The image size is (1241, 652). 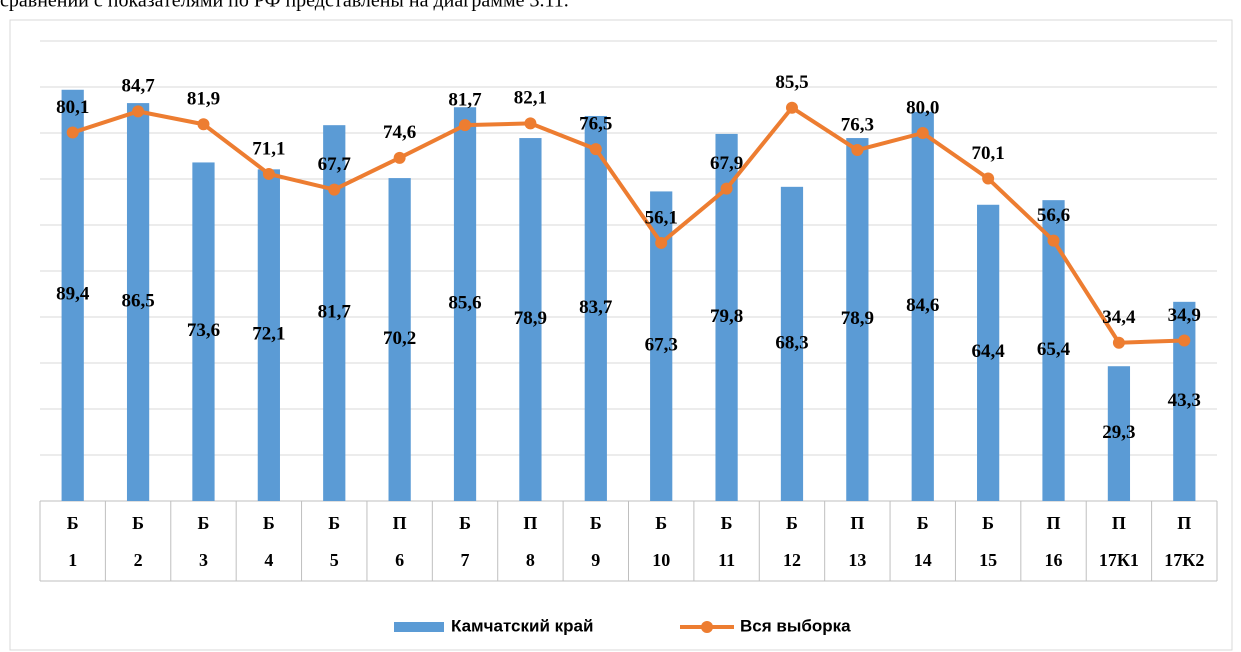 What do you see at coordinates (268, 334) in the screenshot?
I see `data-label: 72,1` at bounding box center [268, 334].